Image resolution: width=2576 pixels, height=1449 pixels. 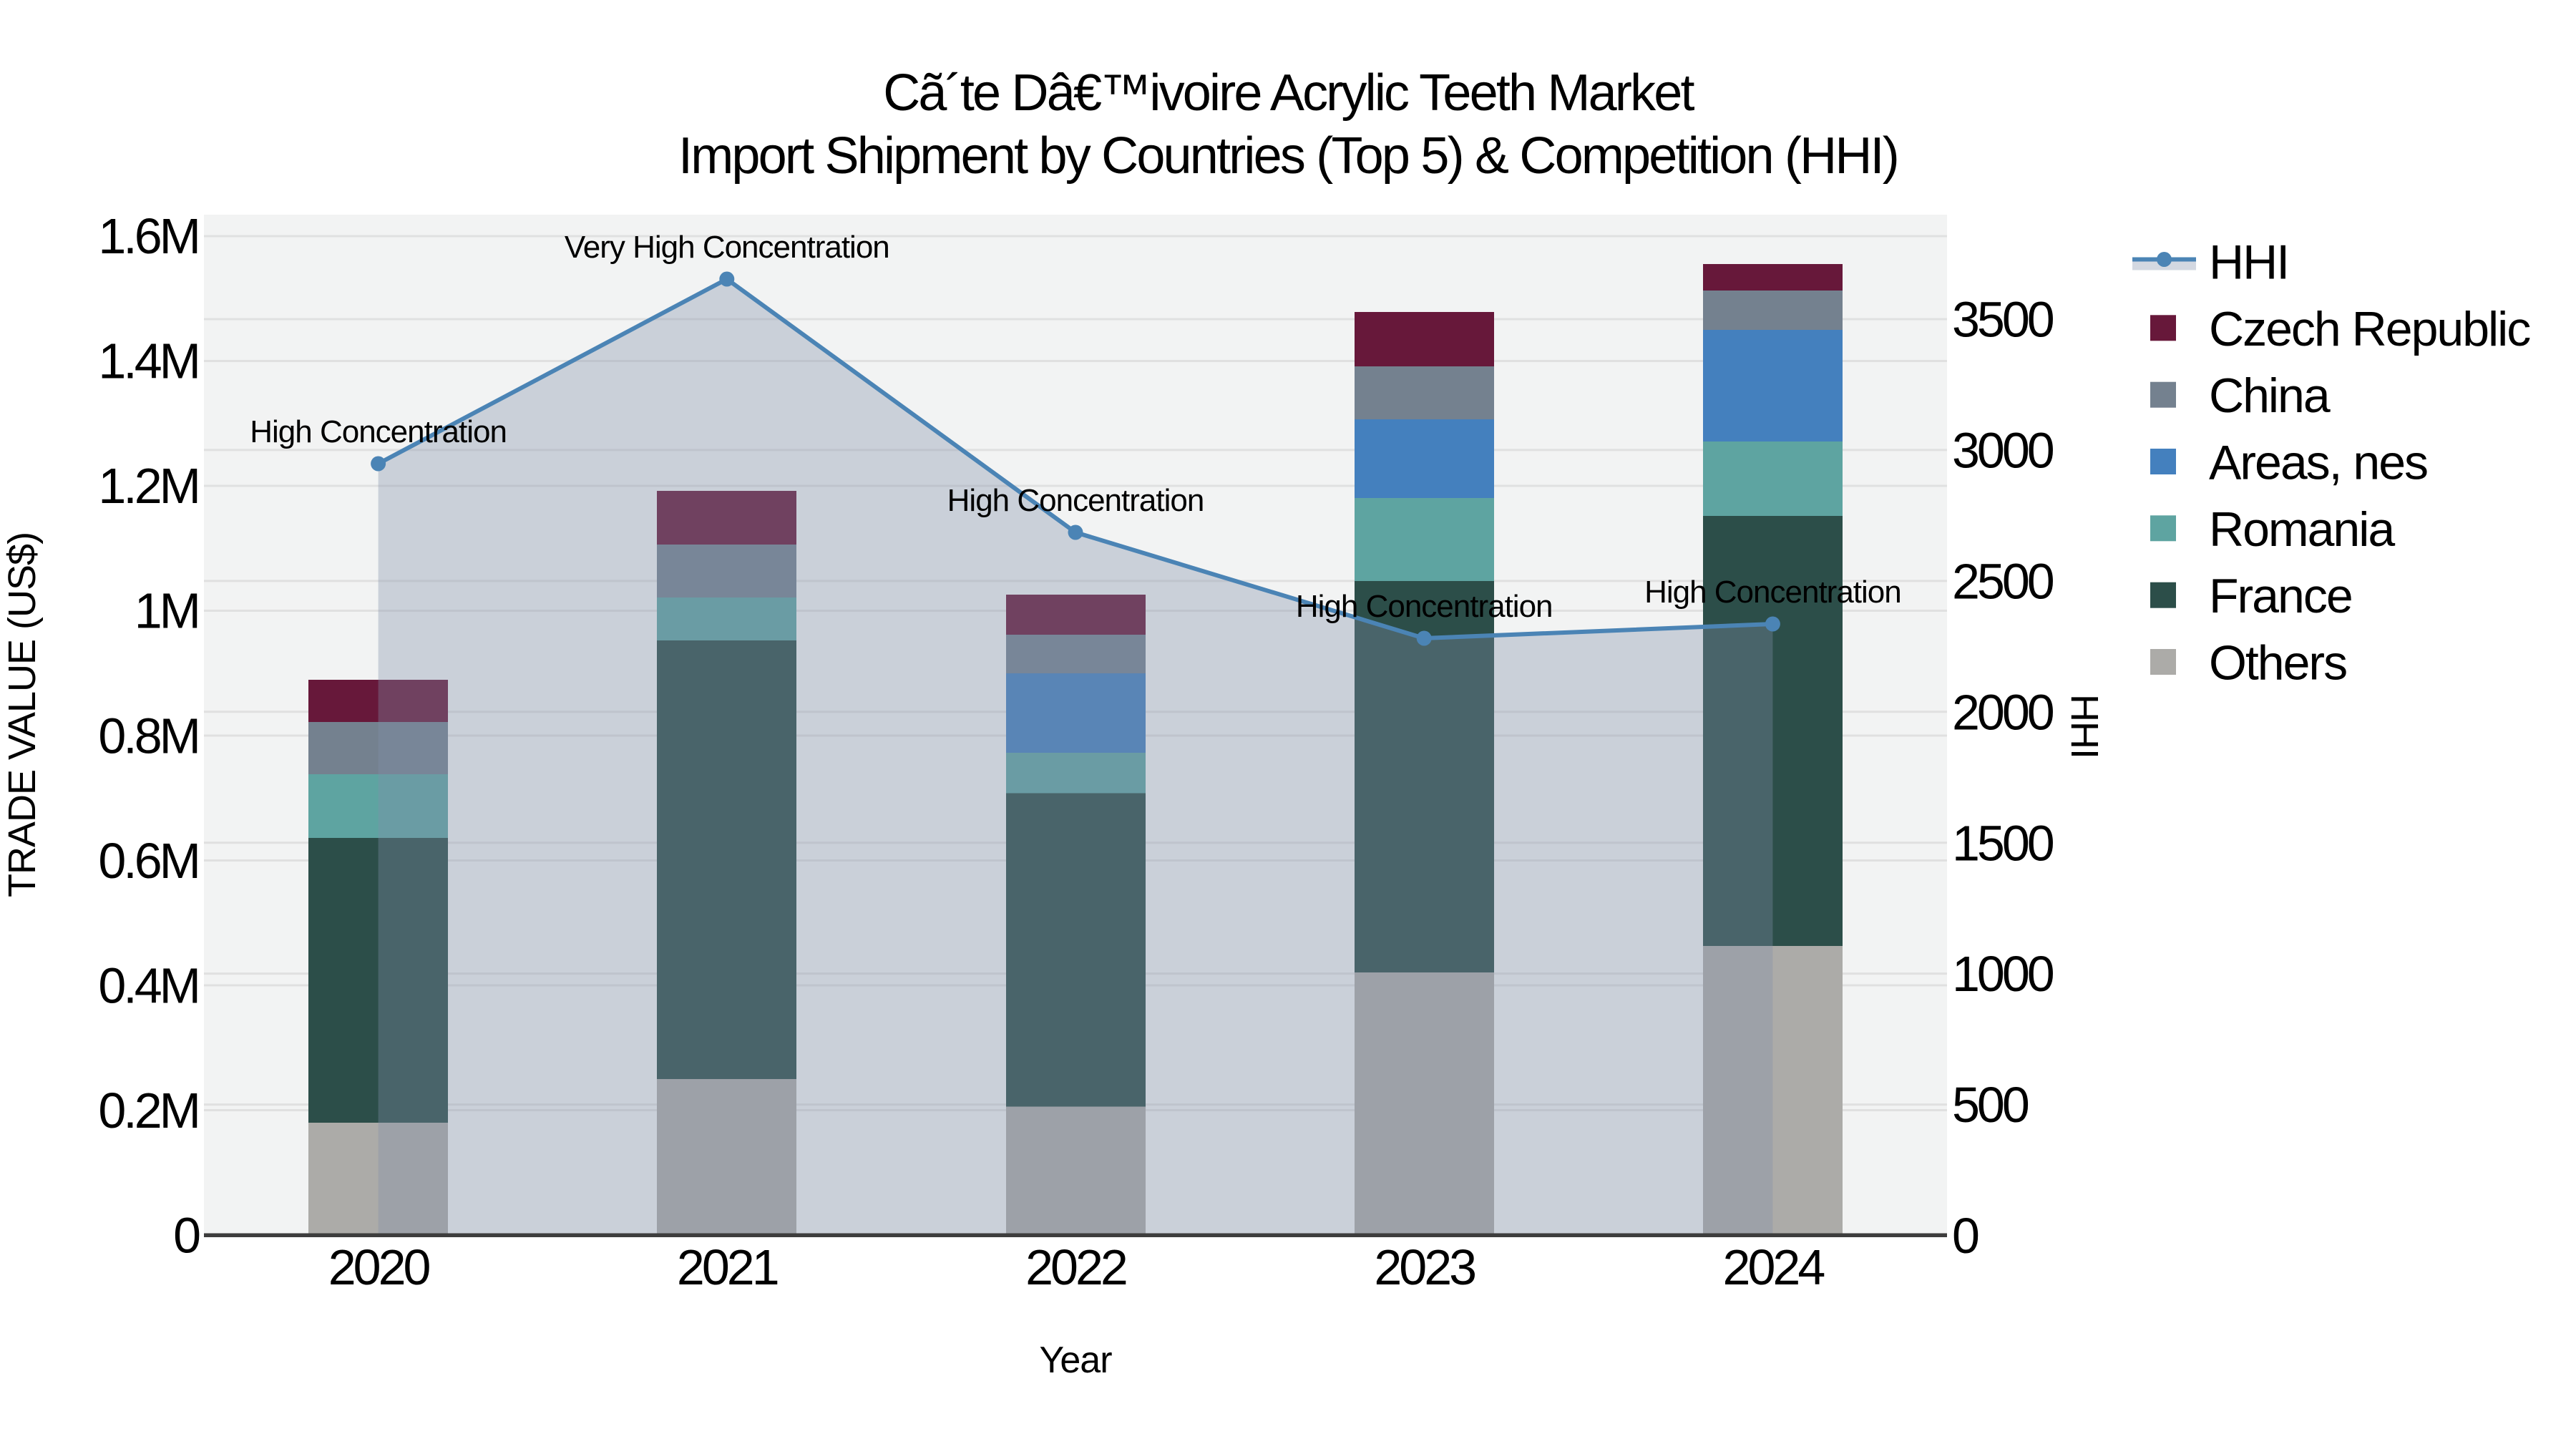 I want to click on svg-text: 3500, so click(x=2003, y=320).